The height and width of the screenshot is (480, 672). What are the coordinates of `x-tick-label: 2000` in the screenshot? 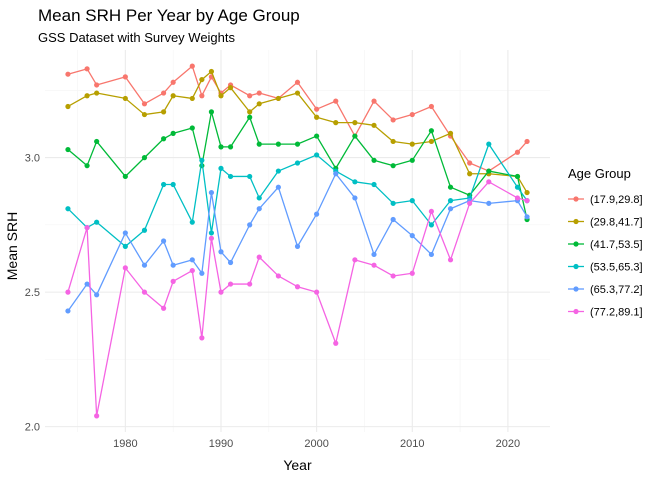 It's located at (316, 444).